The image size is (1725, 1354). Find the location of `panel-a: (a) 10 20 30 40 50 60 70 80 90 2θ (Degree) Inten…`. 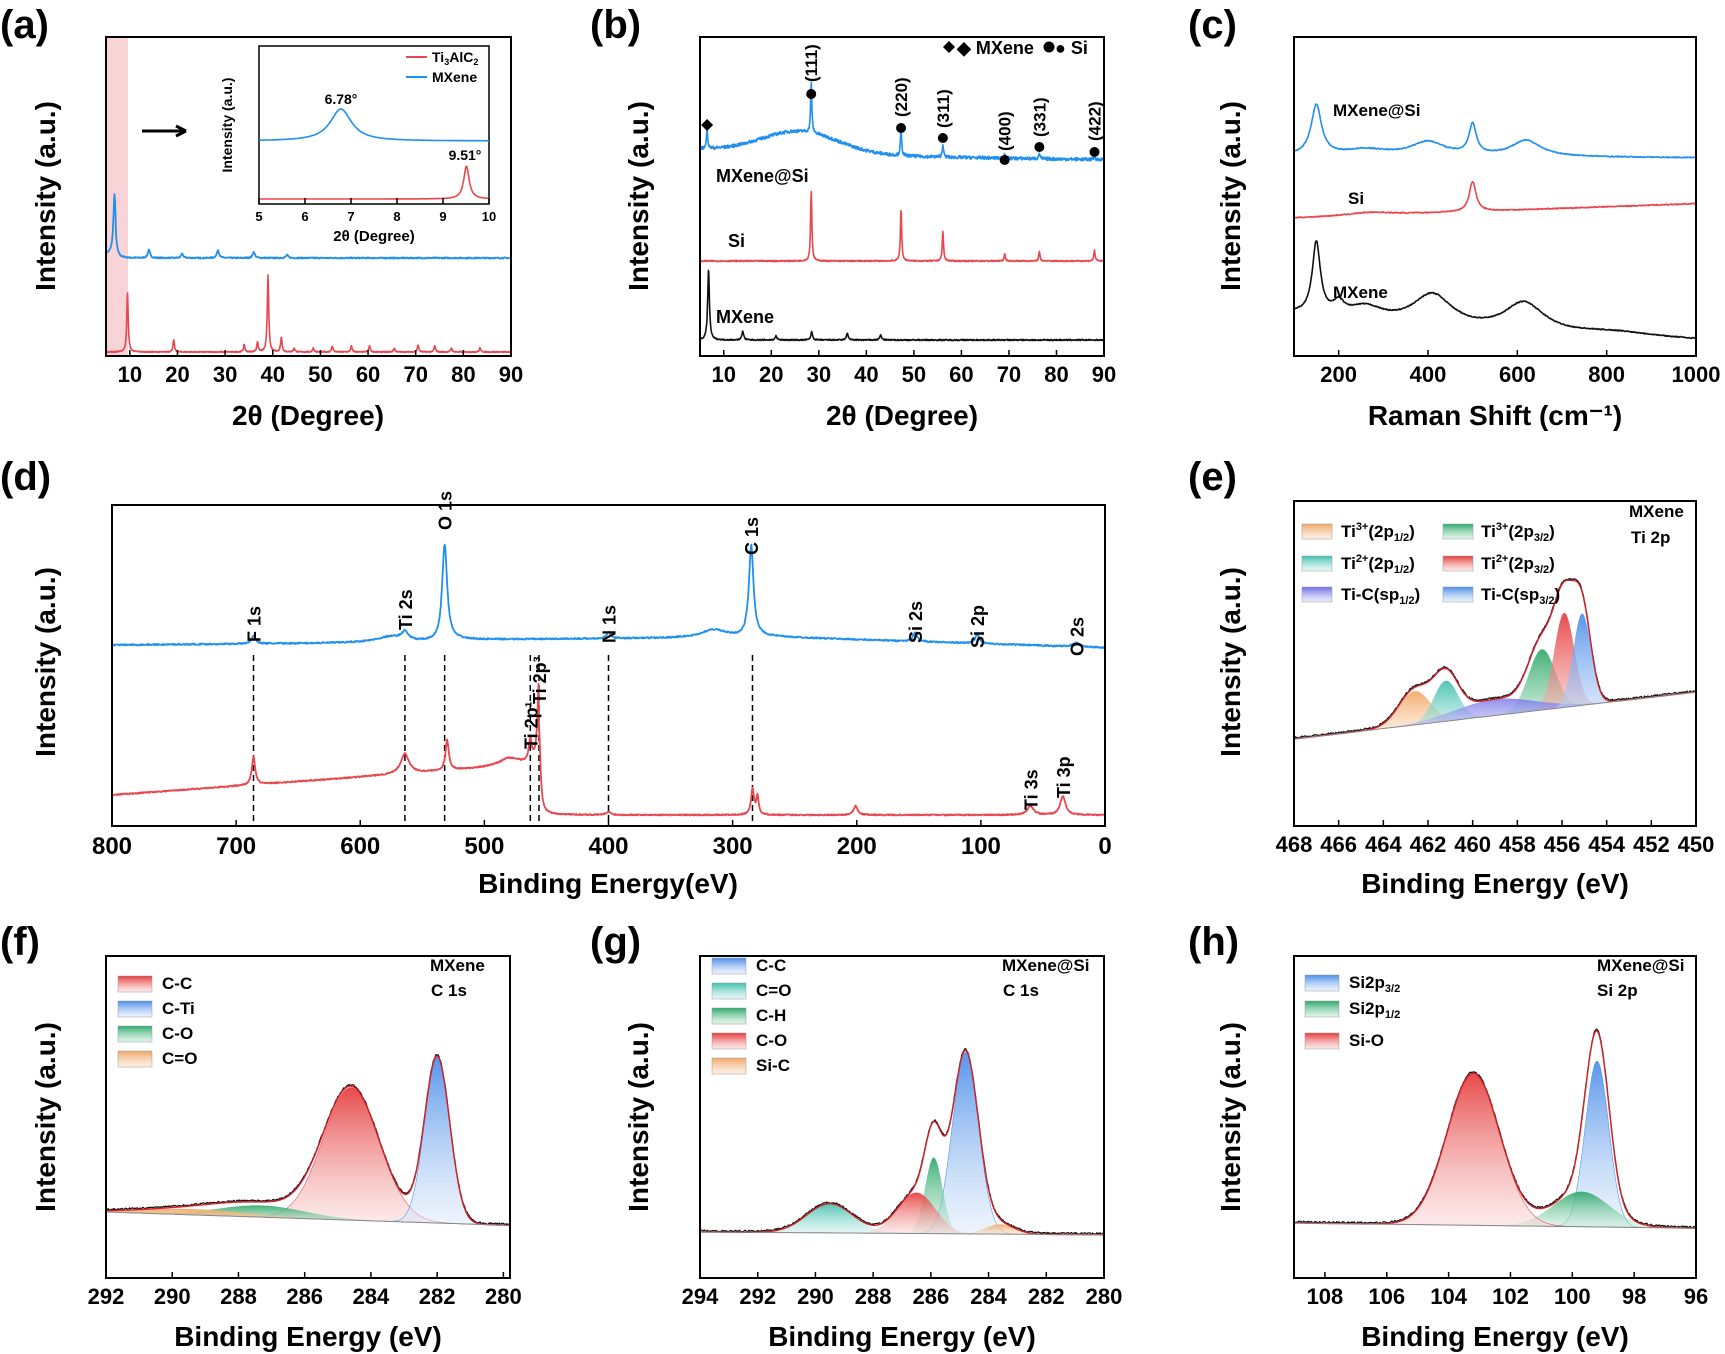

panel-a: (a) 10 20 30 40 50 60 70 80 90 2θ (Degree) Inten… is located at coordinates (261, 217).